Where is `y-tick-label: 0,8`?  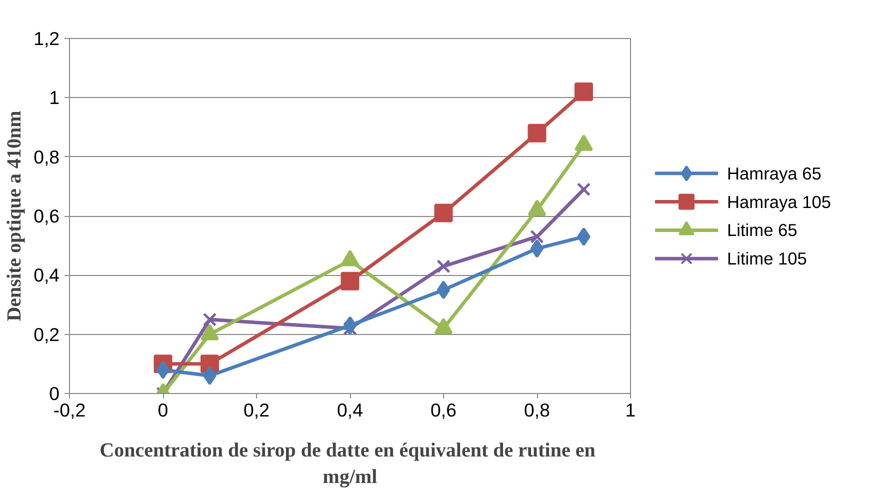 y-tick-label: 0,8 is located at coordinates (47, 157).